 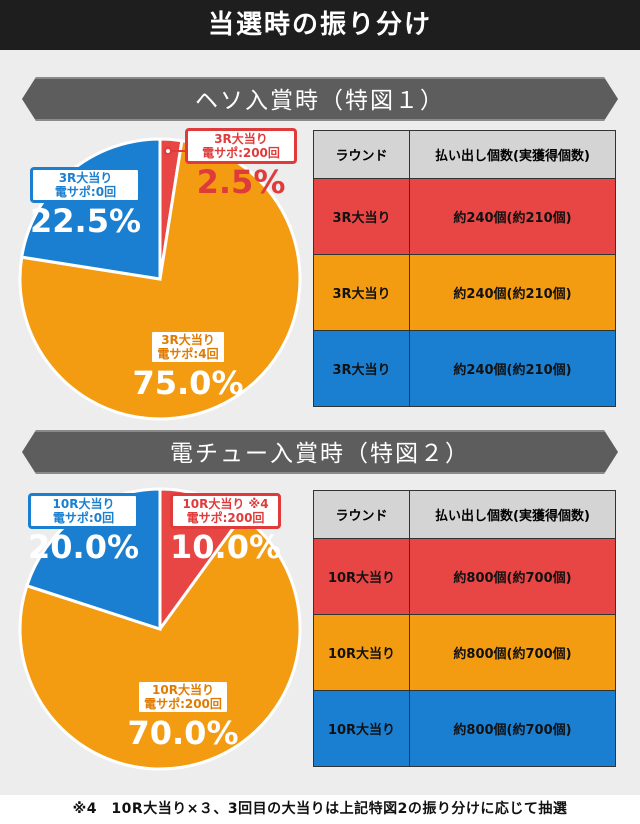 I want to click on pie2-label-blue: 10R大当り 電サポ:0回 20.0%, so click(x=84, y=529).